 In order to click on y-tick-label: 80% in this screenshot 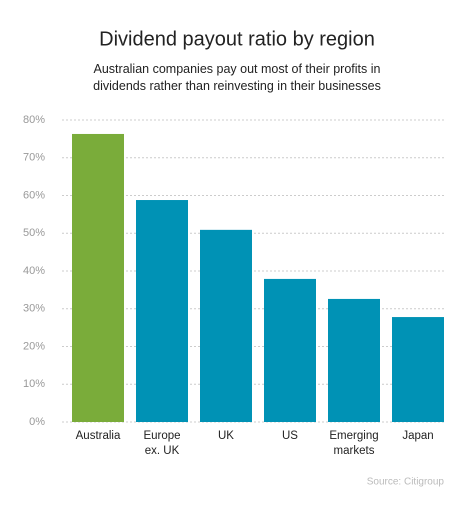, I will do `click(34, 120)`.